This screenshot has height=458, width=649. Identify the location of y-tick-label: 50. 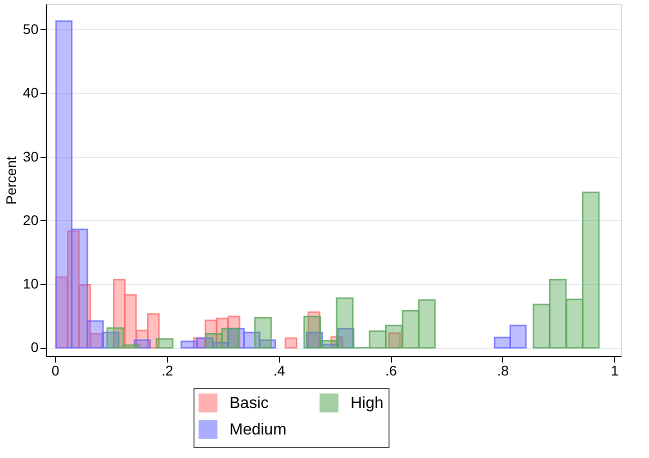
(30, 28).